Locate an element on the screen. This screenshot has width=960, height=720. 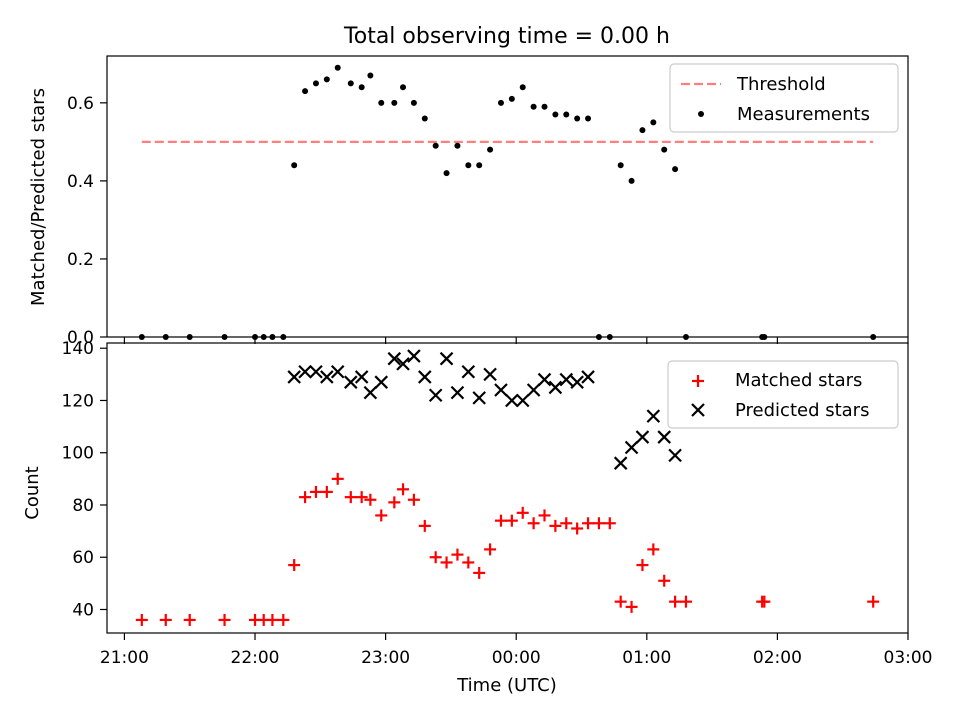
count-x-axis-label: Time (UTC) is located at coordinates (506, 685).